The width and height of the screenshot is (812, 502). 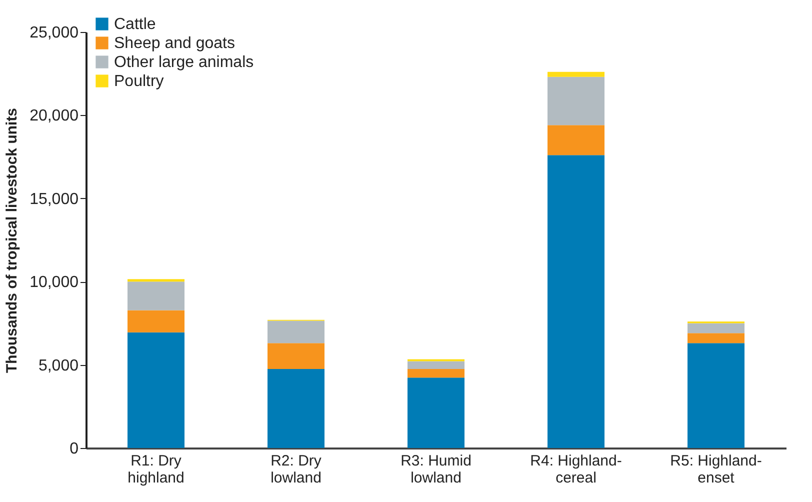 What do you see at coordinates (12, 241) in the screenshot?
I see `y-axis-title: Thousands of tropical livestock units` at bounding box center [12, 241].